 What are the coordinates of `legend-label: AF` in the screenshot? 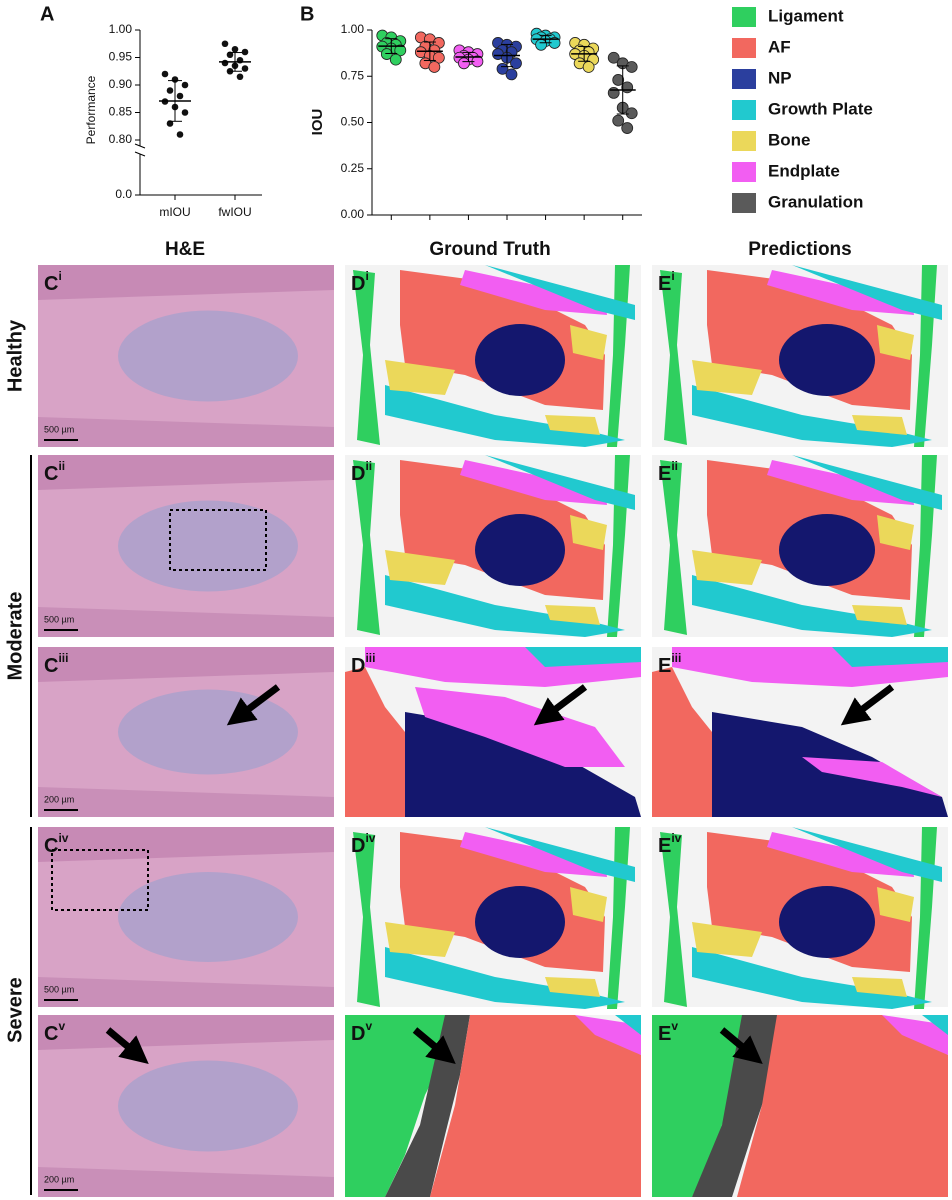 It's located at (779, 46).